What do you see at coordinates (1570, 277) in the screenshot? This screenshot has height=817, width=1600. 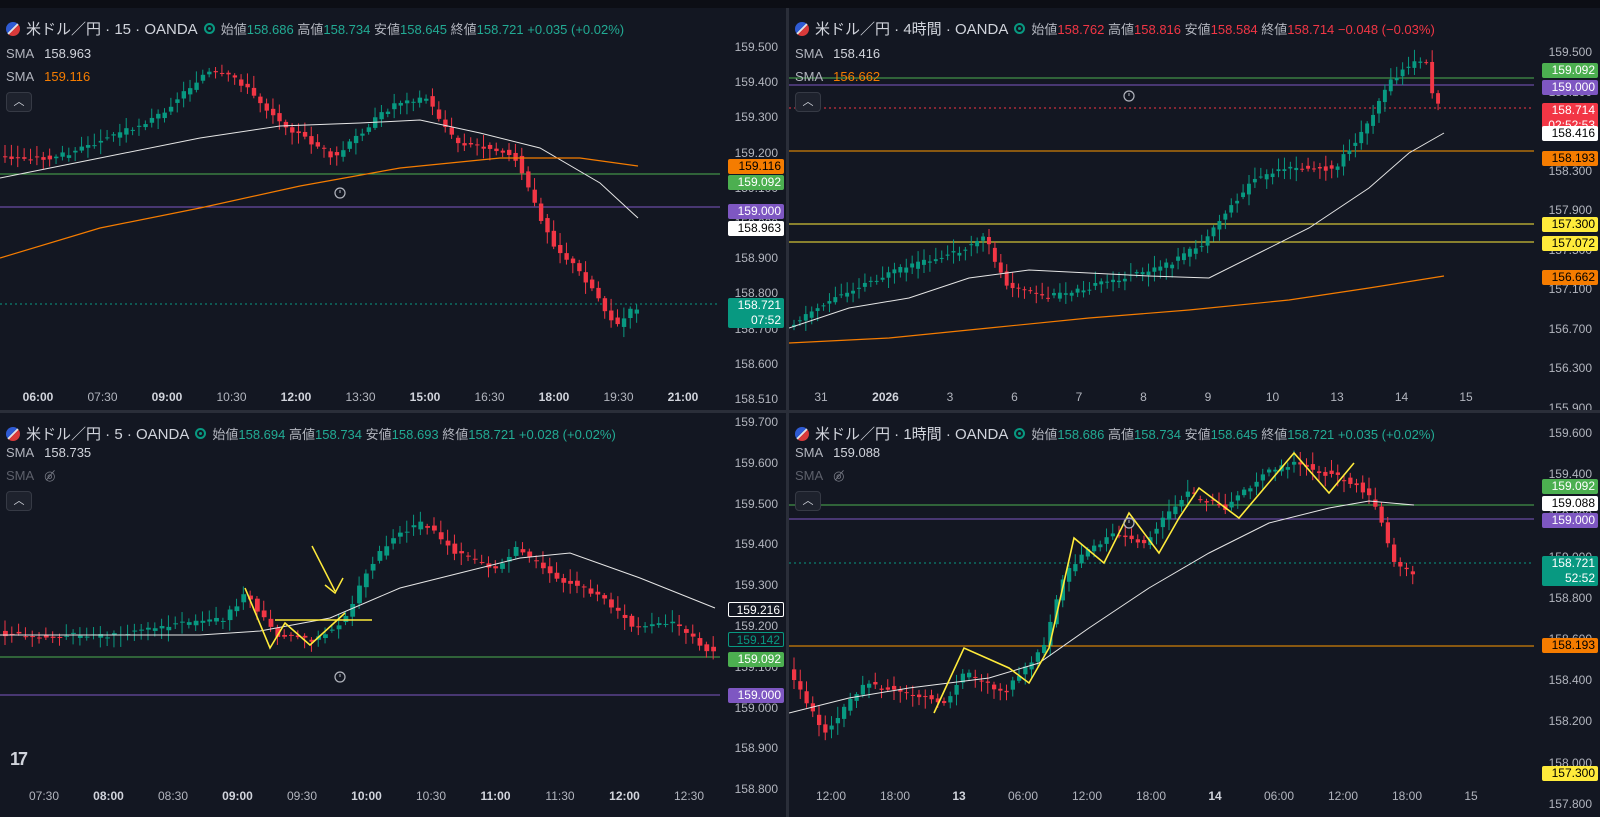 I see `price-tag: 156.662` at bounding box center [1570, 277].